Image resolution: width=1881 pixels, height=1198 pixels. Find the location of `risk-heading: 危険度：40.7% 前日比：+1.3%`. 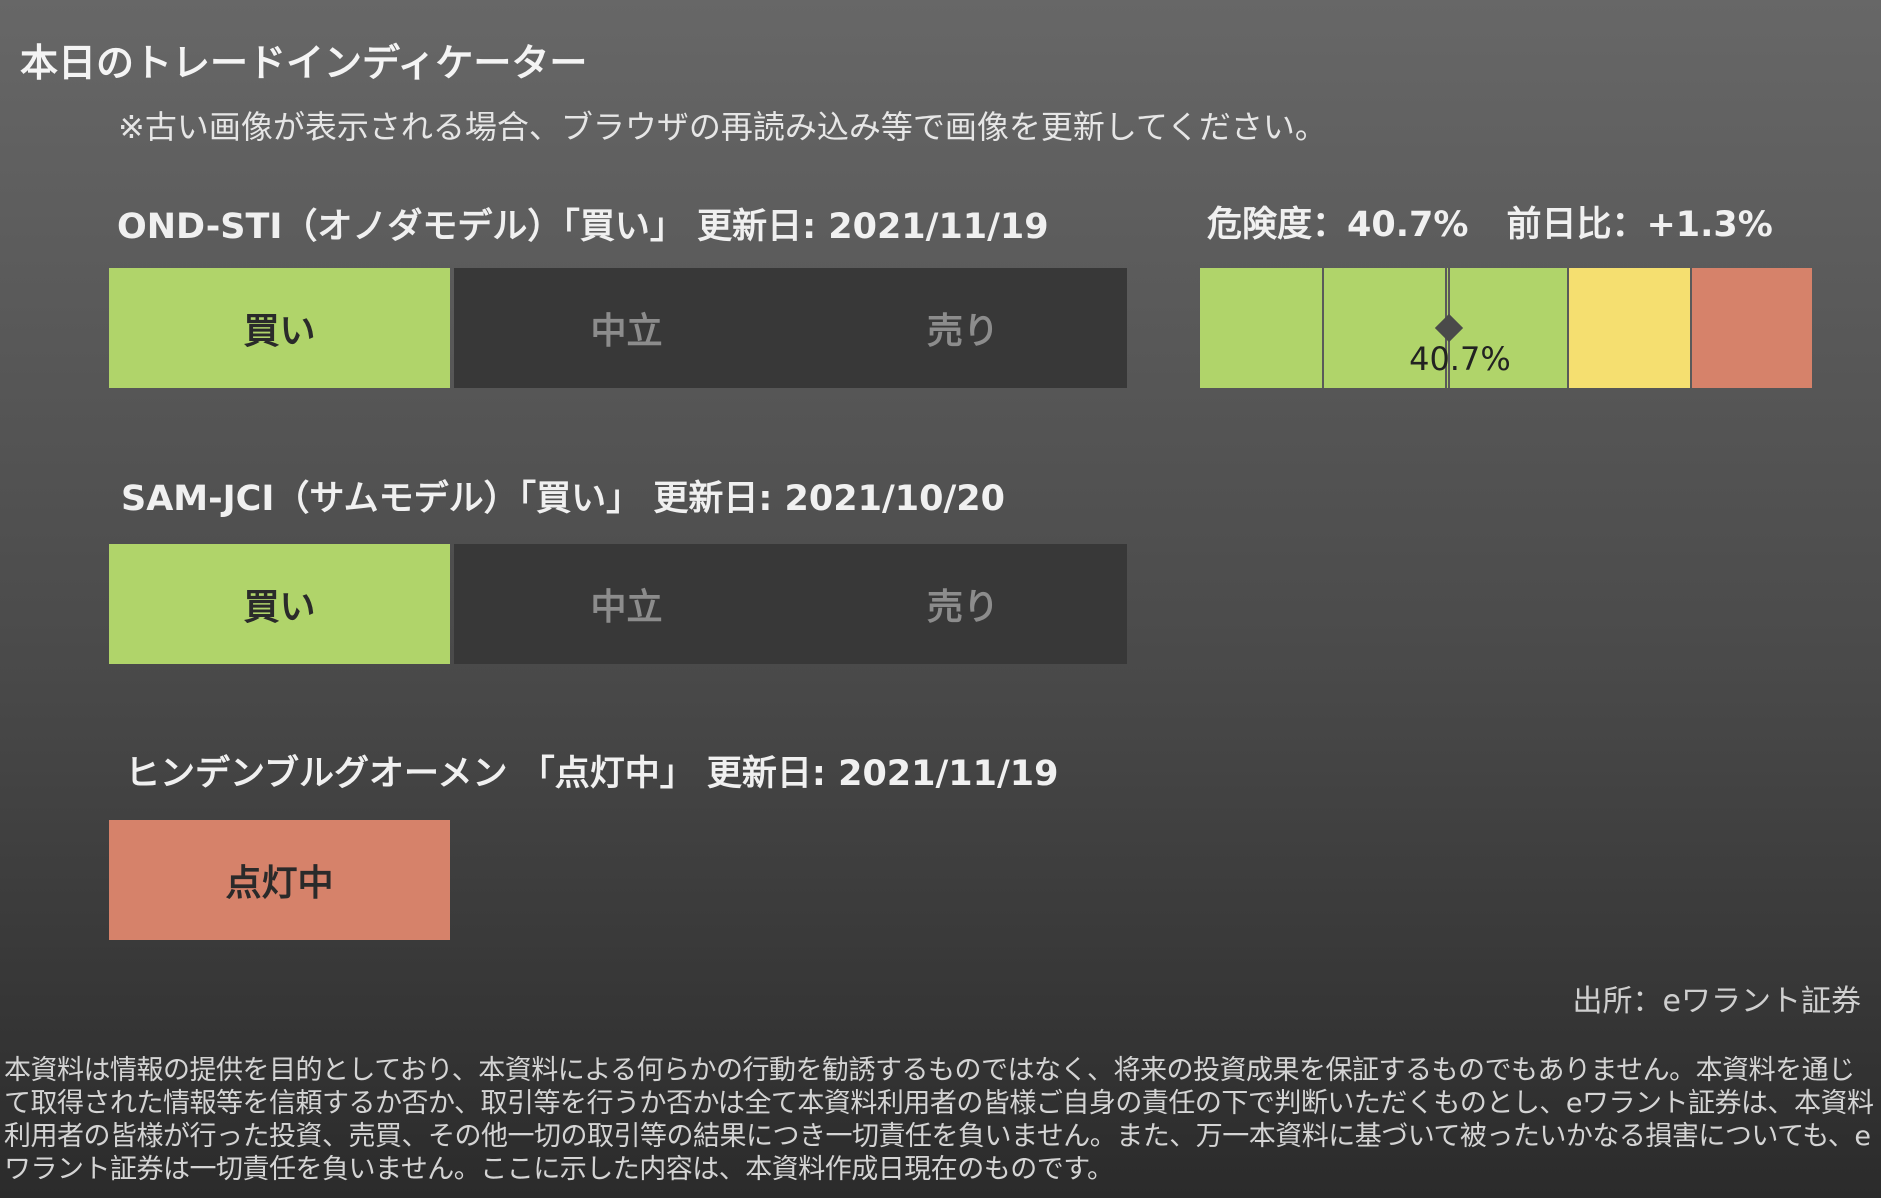

risk-heading: 危険度：40.7% 前日比：+1.3% is located at coordinates (1490, 221).